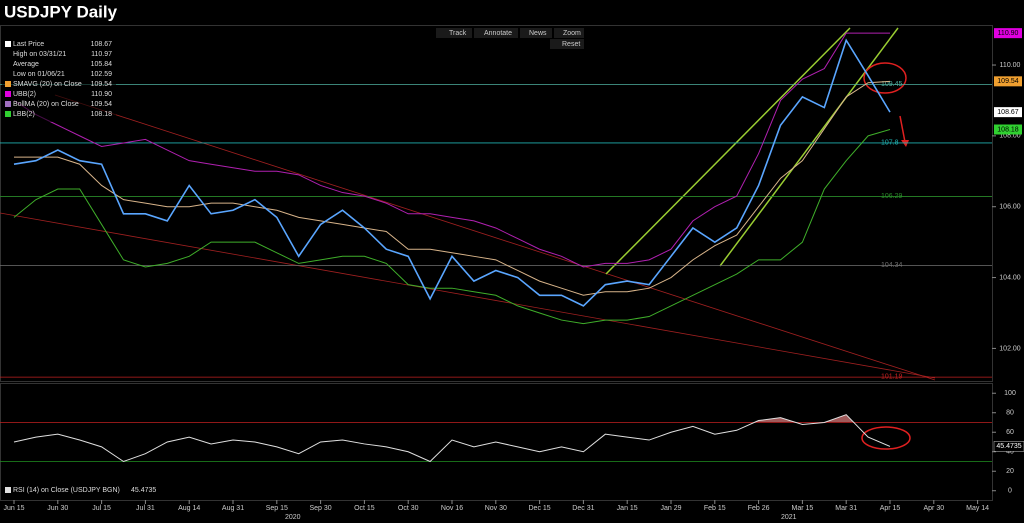 Image resolution: width=1024 pixels, height=523 pixels. What do you see at coordinates (452, 508) in the screenshot?
I see `x-tick-label: Nov 16` at bounding box center [452, 508].